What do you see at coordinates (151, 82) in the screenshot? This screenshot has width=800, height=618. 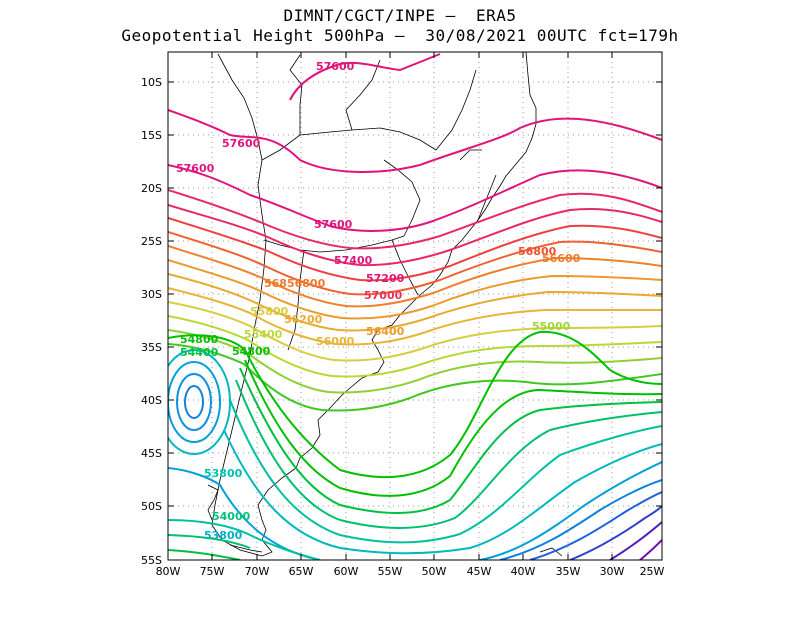 I see `lat-label: 10S` at bounding box center [151, 82].